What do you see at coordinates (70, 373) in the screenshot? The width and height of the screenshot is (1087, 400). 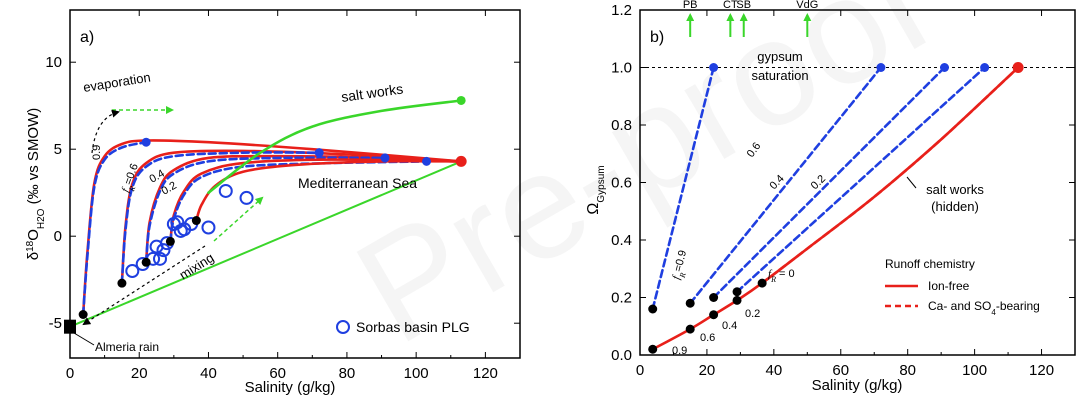 I see `a-x-tick-label: 0` at bounding box center [70, 373].